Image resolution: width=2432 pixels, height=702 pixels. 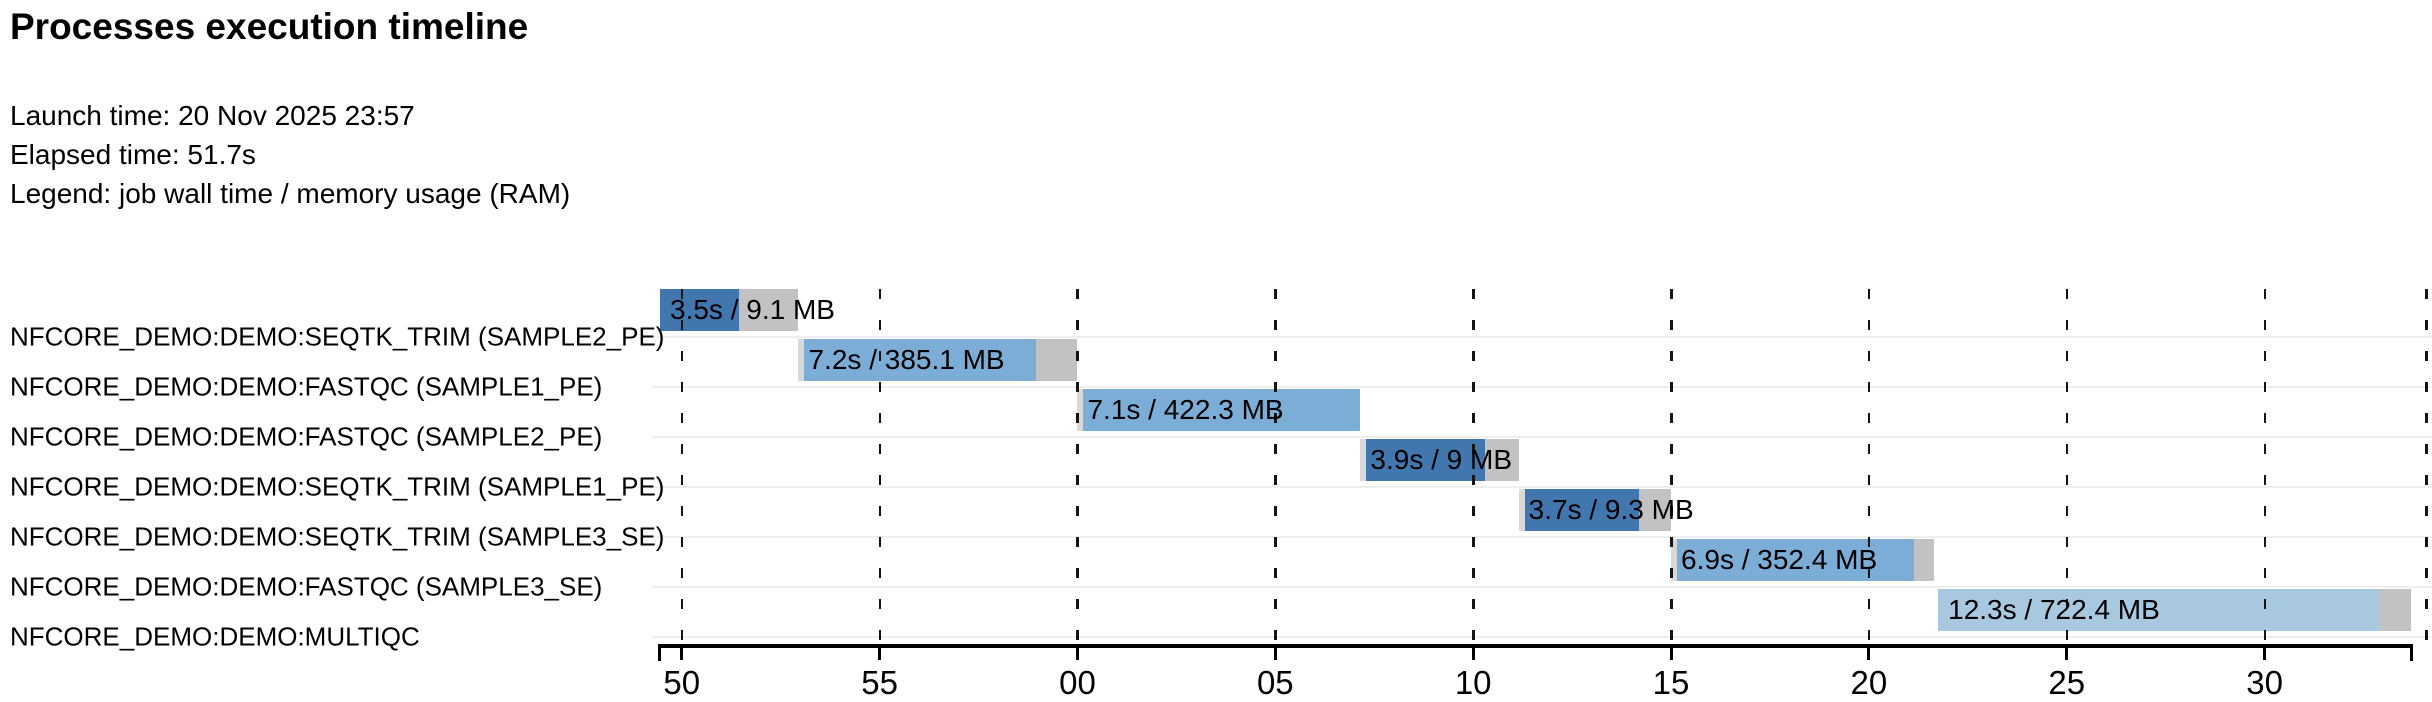 What do you see at coordinates (269, 26) in the screenshot?
I see `page-title: Processes execution timeline` at bounding box center [269, 26].